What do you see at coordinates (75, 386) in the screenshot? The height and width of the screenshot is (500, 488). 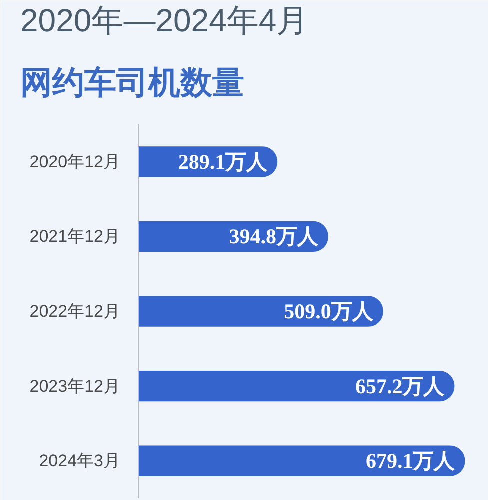 I see `y-tick-label: 2023年12月` at bounding box center [75, 386].